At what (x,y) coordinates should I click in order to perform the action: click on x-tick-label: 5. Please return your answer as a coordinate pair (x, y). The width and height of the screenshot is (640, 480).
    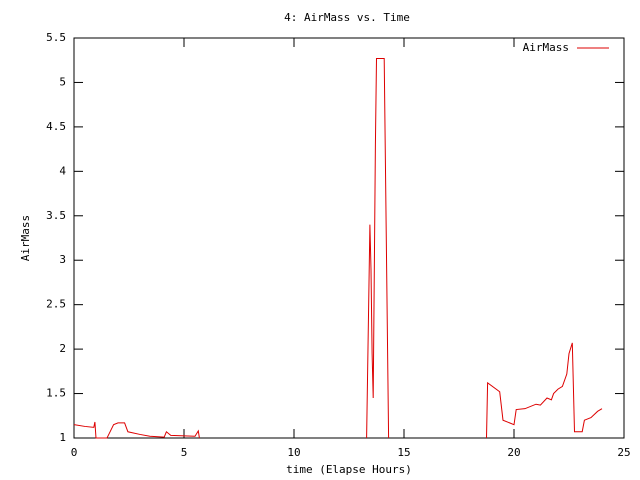
    Looking at the image, I should click on (184, 452).